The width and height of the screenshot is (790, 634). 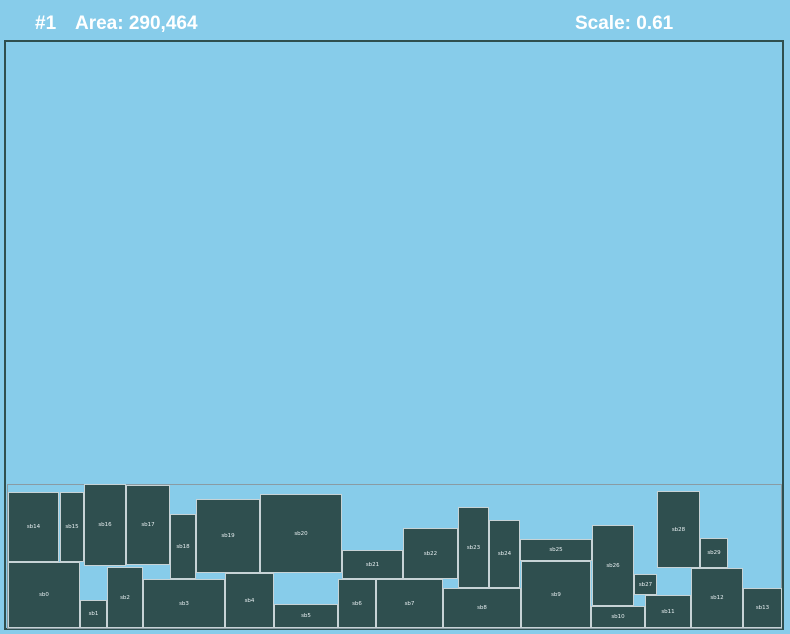 I want to click on block-sb25: sb25, so click(x=556, y=550).